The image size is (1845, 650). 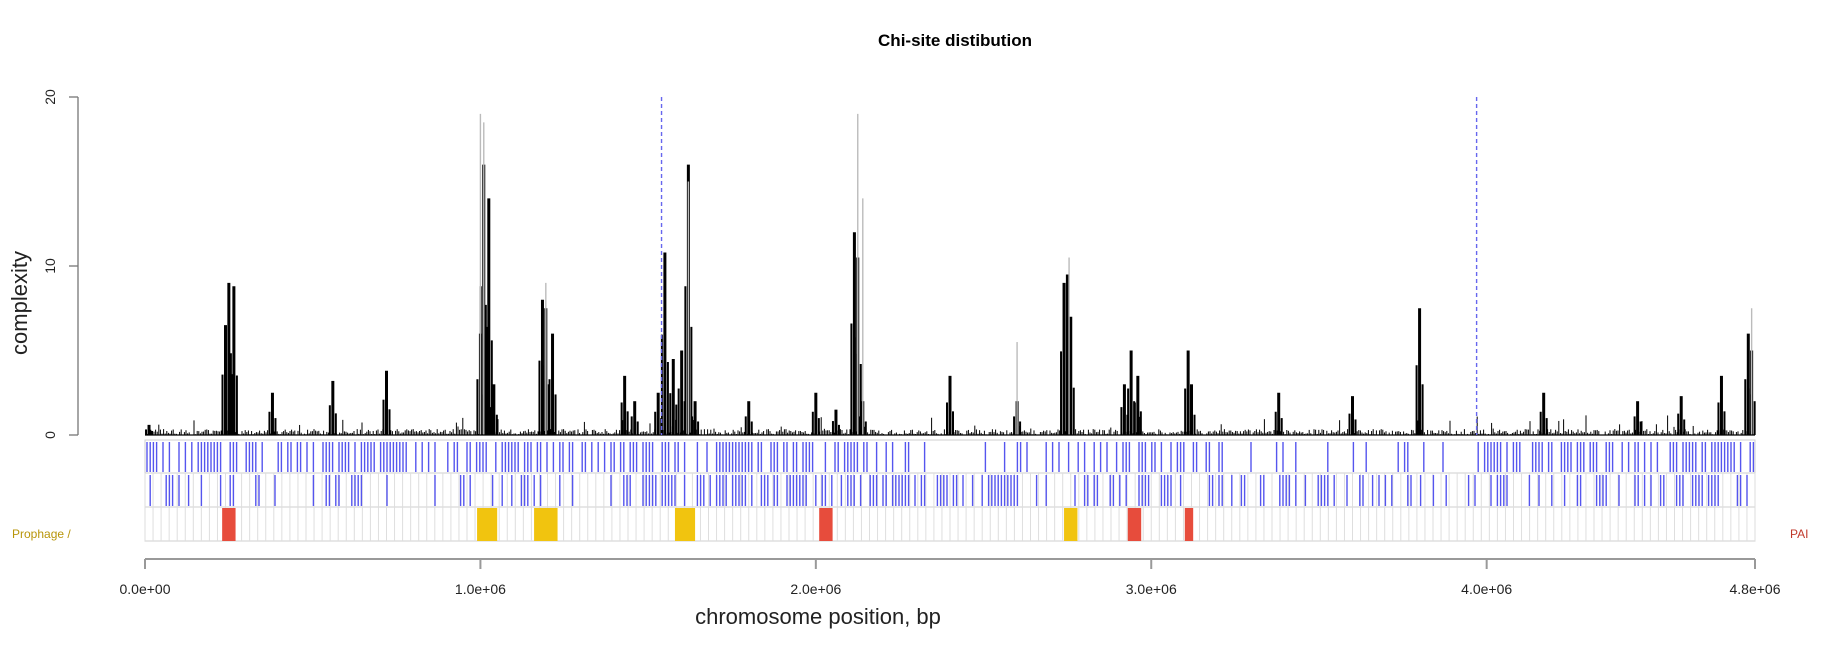 What do you see at coordinates (818, 616) in the screenshot?
I see `x-axis-label: chromosome position, bp` at bounding box center [818, 616].